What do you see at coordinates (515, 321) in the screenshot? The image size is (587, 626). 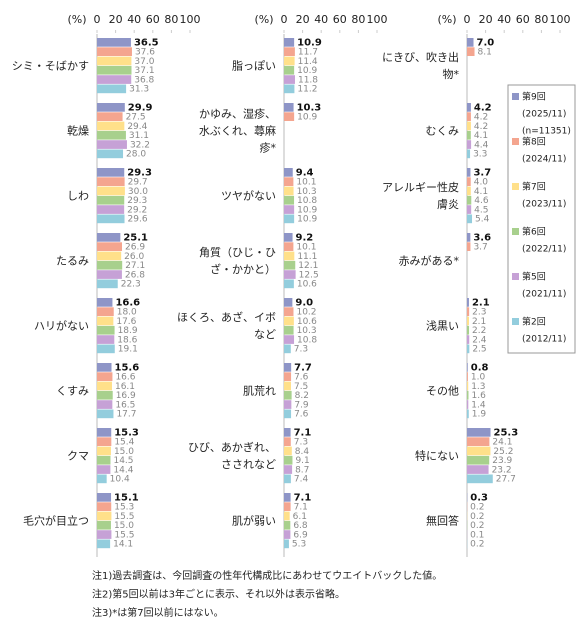 I see `legend-swatch` at bounding box center [515, 321].